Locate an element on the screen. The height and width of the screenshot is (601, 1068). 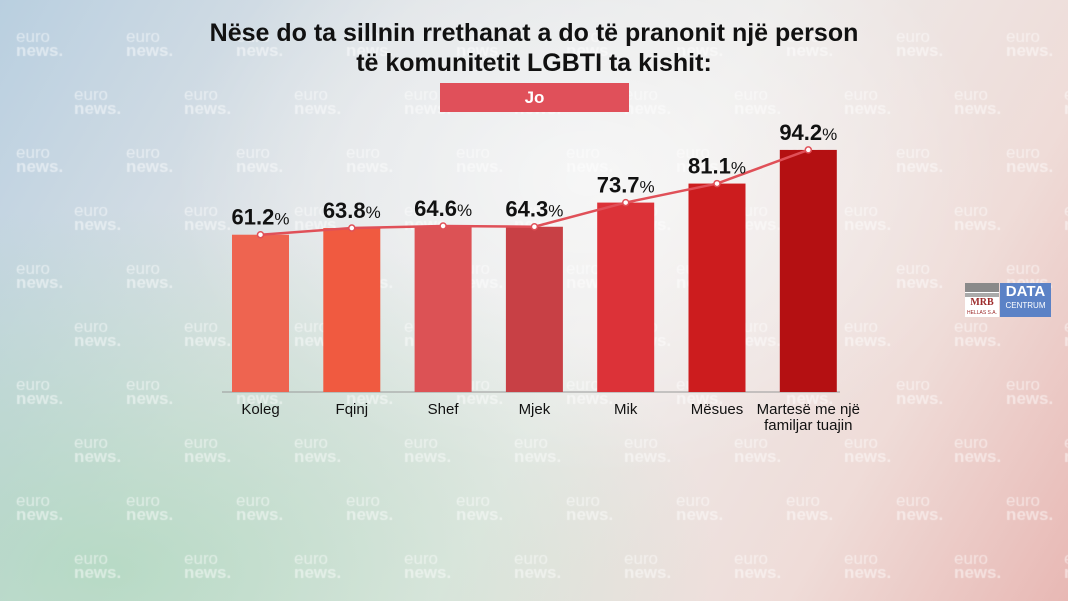
title-line-2: të komunitetit LGBTI ta kishit: is located at coordinates (534, 63).